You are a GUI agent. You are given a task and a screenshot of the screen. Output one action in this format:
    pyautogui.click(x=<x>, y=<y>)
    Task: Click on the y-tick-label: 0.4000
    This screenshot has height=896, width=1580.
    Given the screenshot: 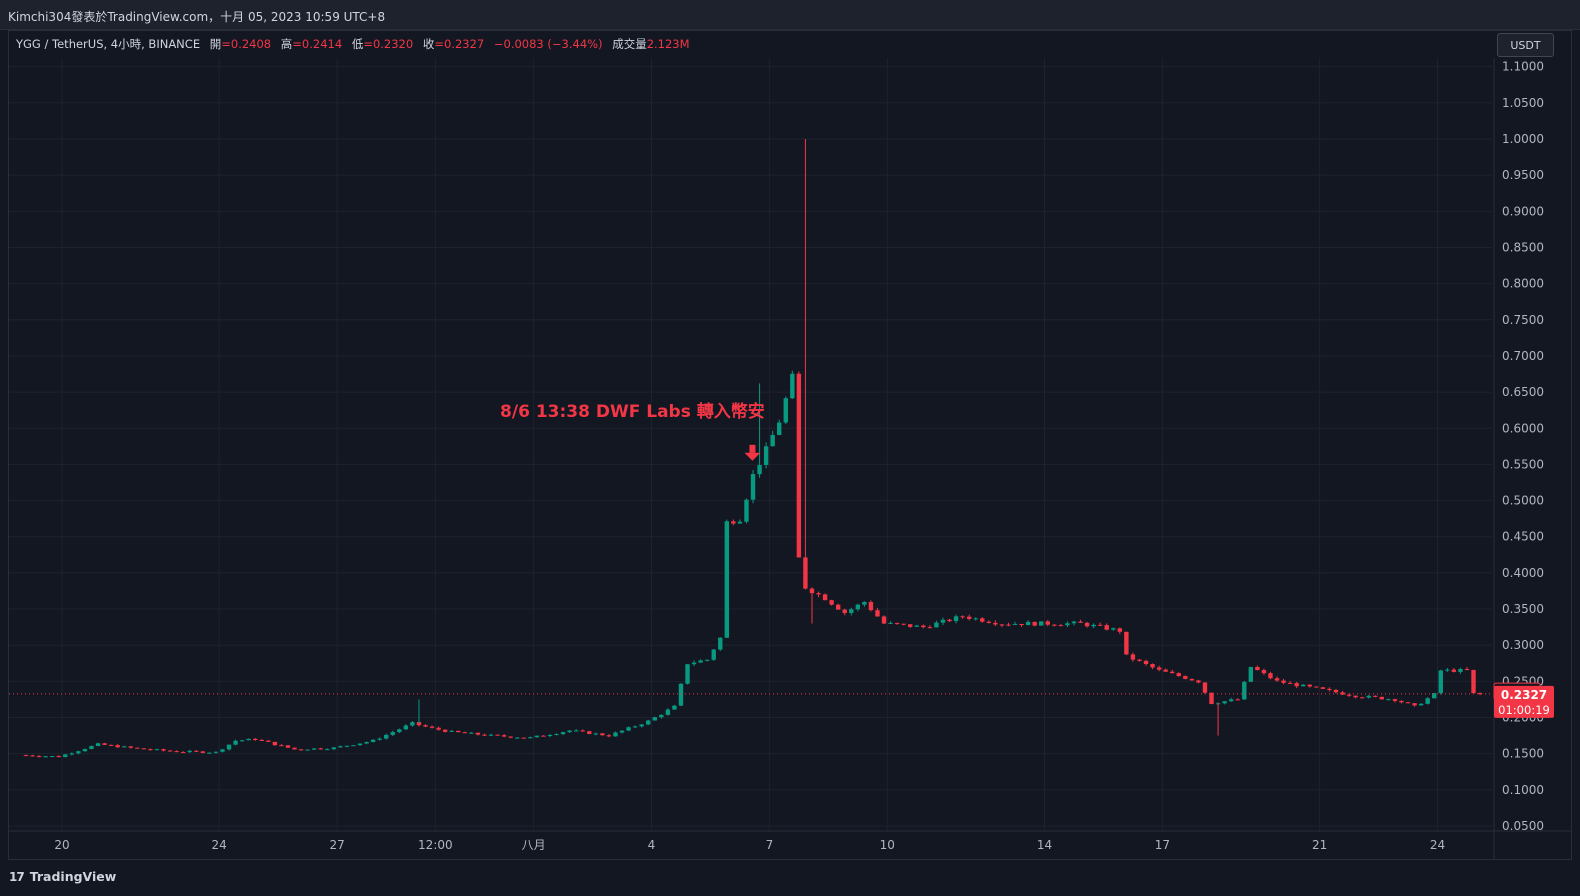 What is the action you would take?
    pyautogui.click(x=1523, y=573)
    